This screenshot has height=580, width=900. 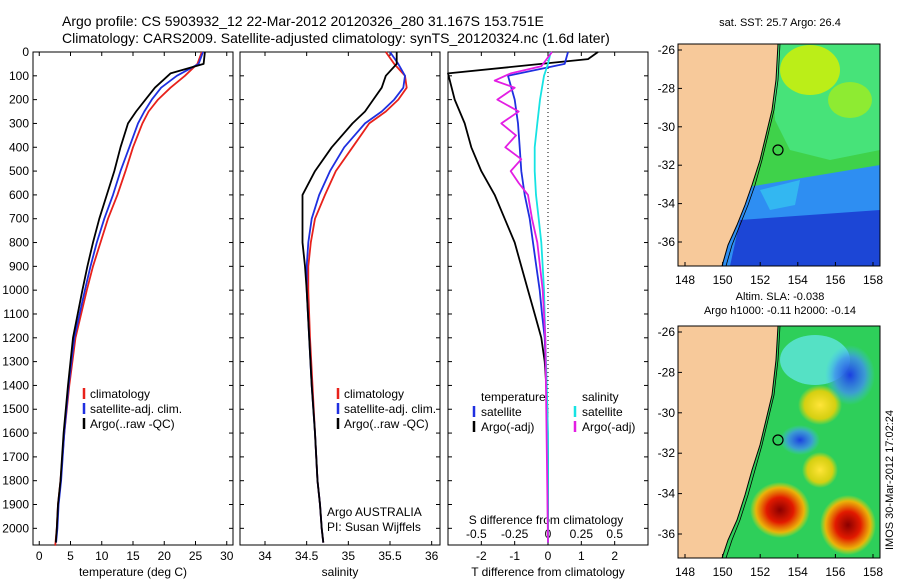 I want to click on y-tick-label: 300, so click(x=19, y=123).